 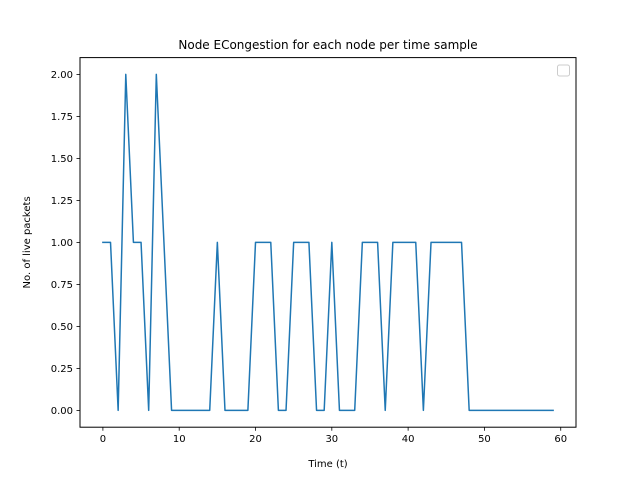 I want to click on x-axis: 0 10 20 30 40 50 60, so click(x=333, y=436).